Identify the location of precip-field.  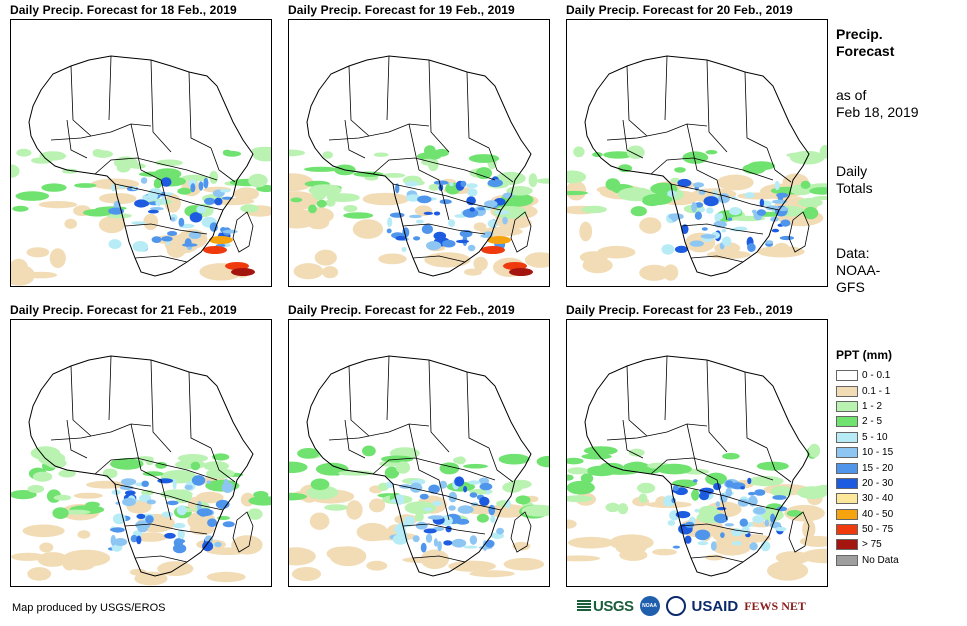
(141, 516).